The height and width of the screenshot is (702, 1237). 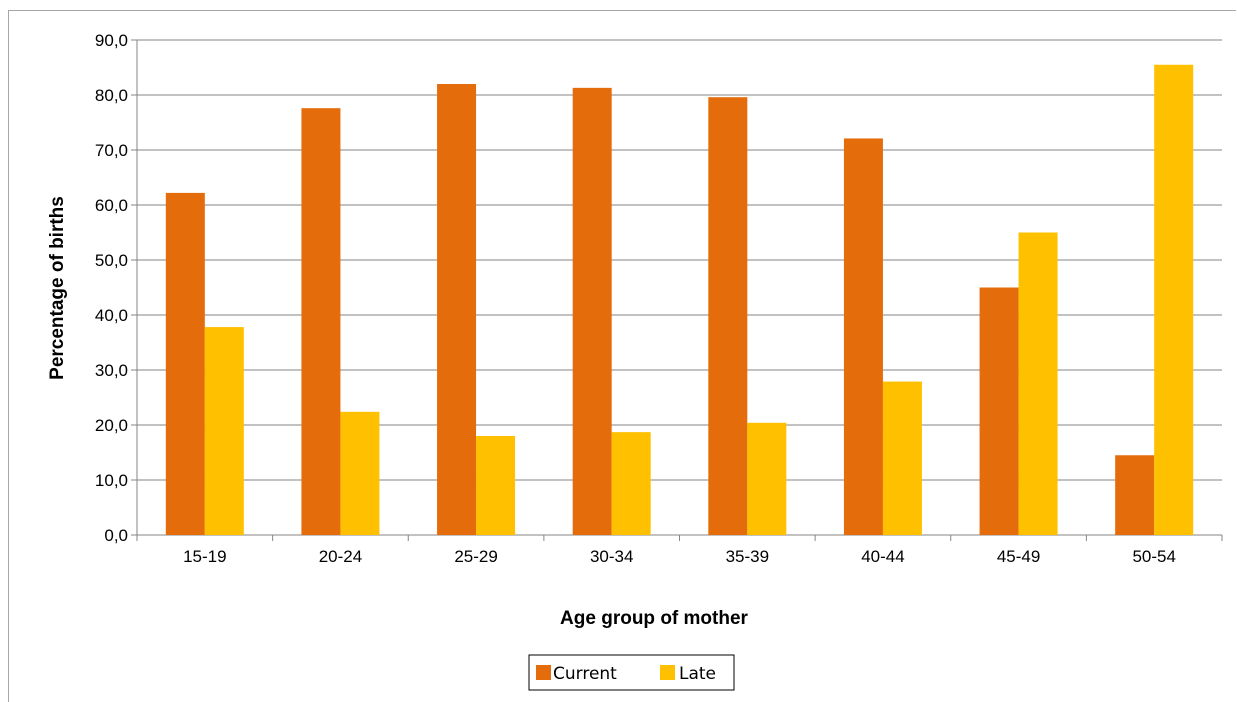 What do you see at coordinates (1153, 556) in the screenshot?
I see `x-tick-label: 50-54` at bounding box center [1153, 556].